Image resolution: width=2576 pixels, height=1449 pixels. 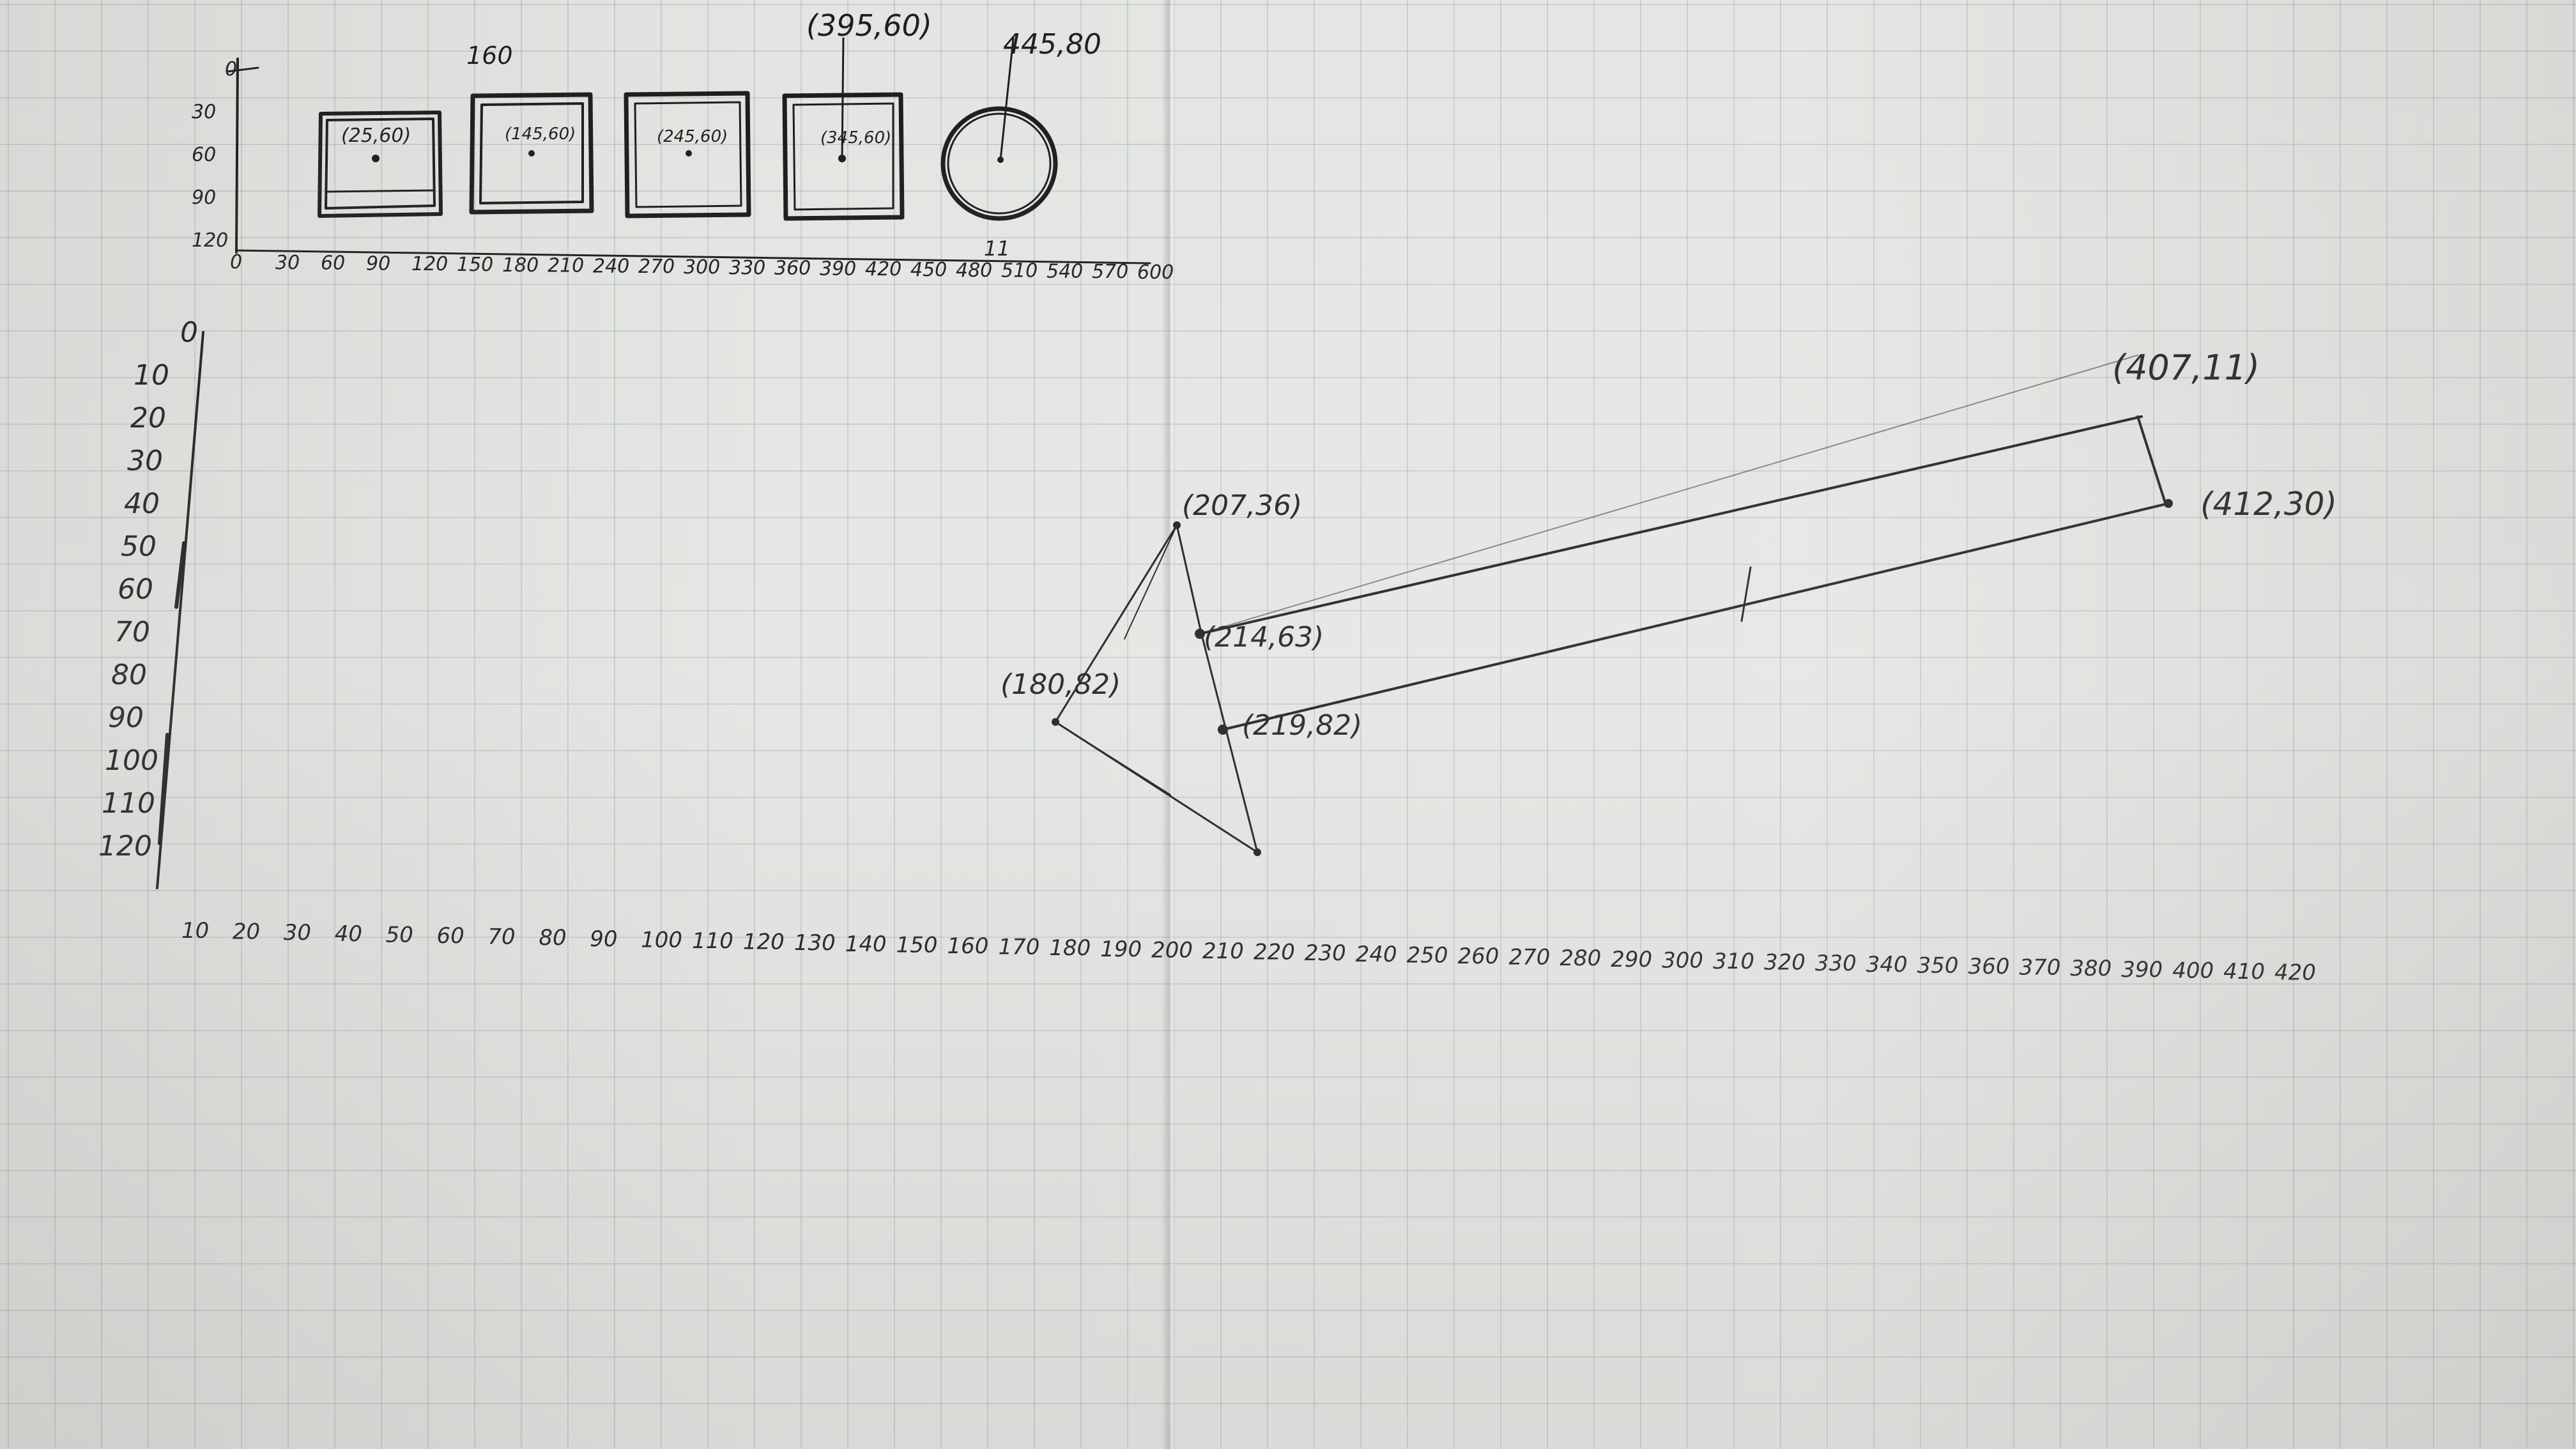 I want to click on top-y-axis-cap, so click(x=242, y=69).